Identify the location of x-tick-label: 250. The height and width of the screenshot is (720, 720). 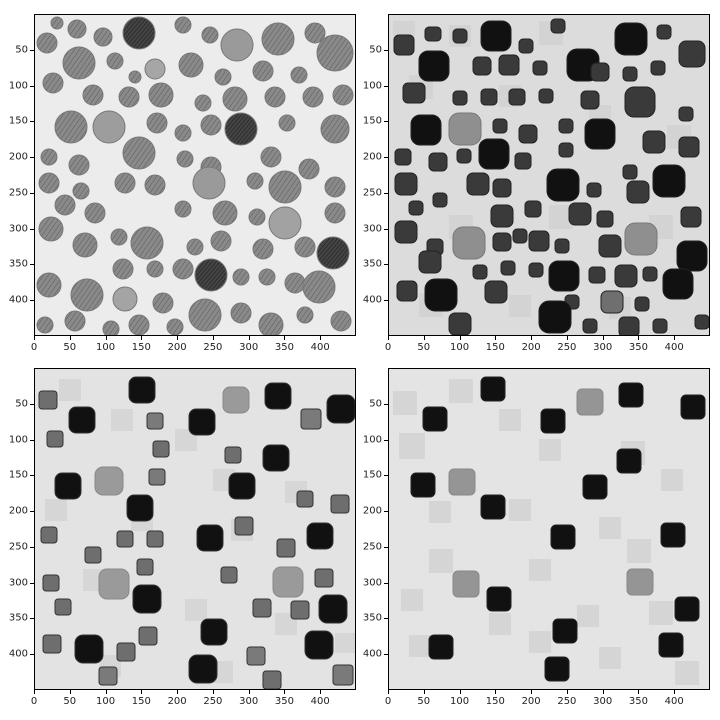
(213, 701).